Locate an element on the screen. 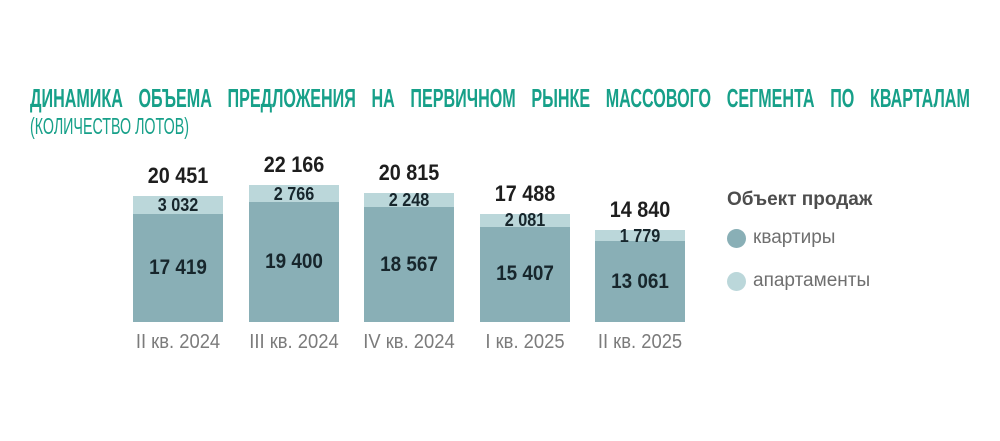 This screenshot has width=1000, height=441. legend: Объект продаж квартиры апартаменты is located at coordinates (799, 241).